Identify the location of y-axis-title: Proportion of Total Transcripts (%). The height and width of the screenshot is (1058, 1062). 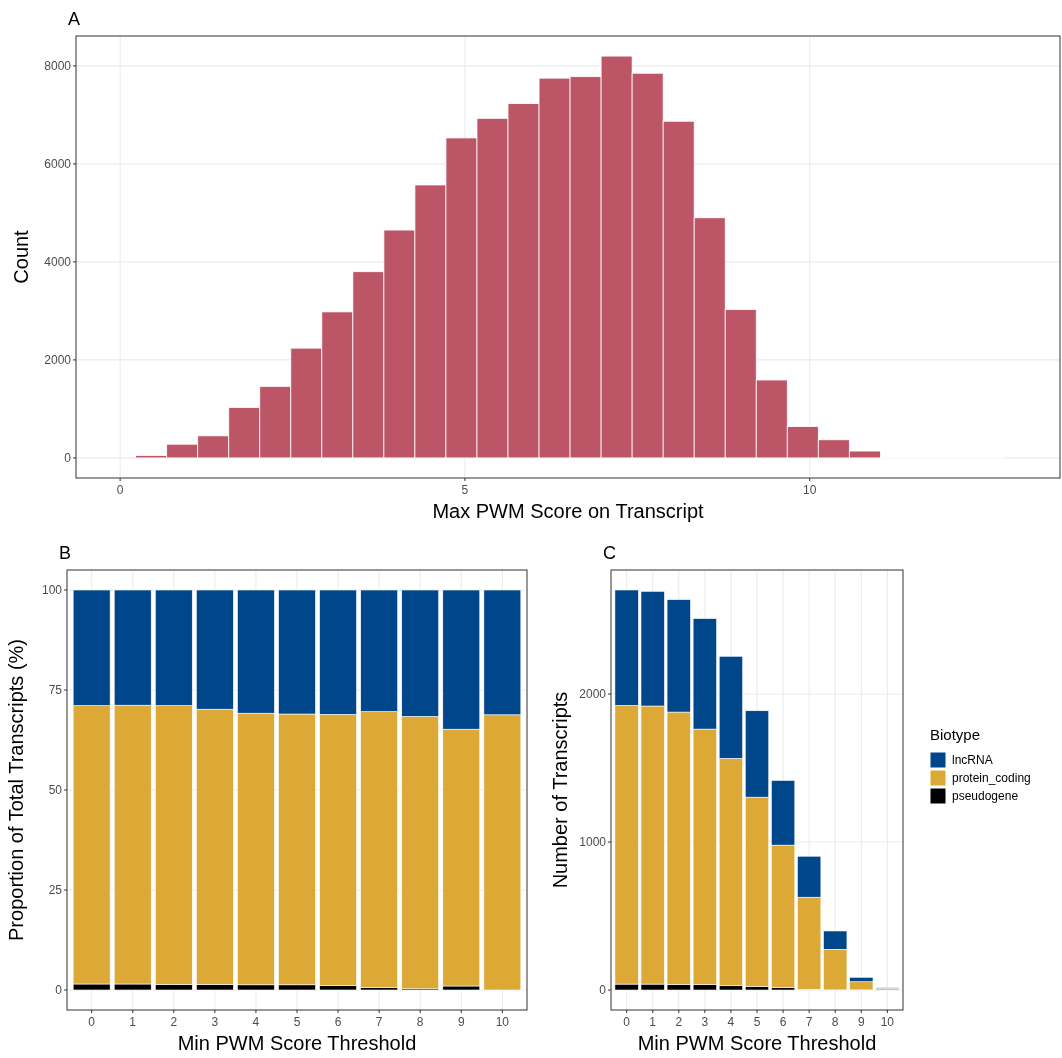
(16, 790).